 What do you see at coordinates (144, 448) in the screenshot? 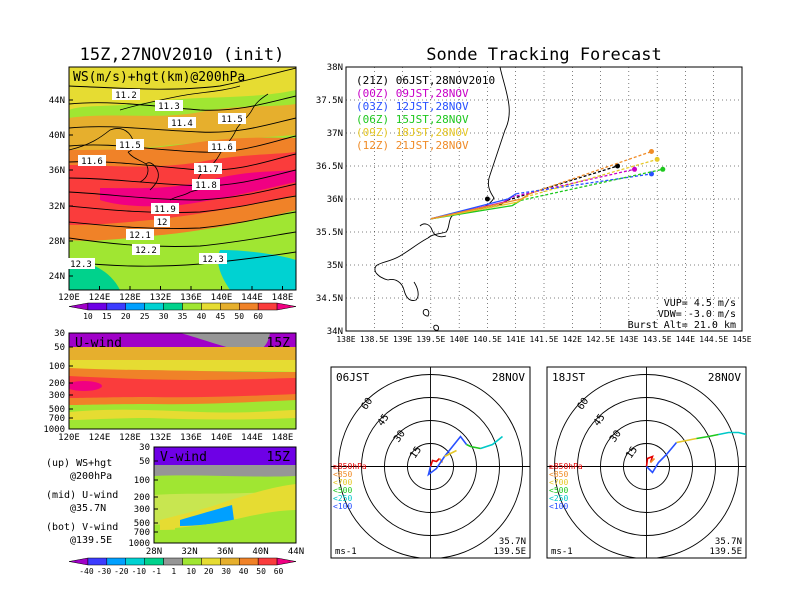
I see `v-pressure-tick: 30` at bounding box center [144, 448].